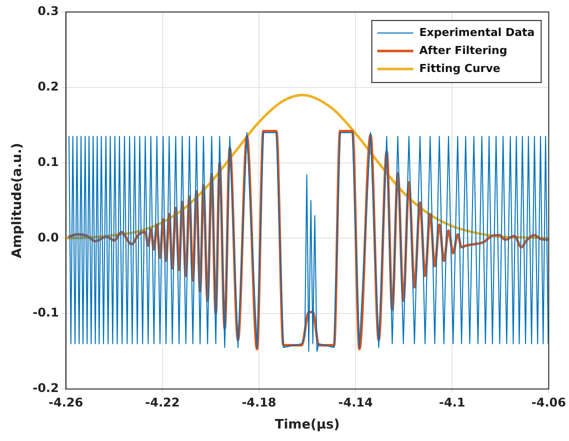 This screenshot has height=441, width=569. I want to click on y-tick-label: 0.3, so click(48, 11).